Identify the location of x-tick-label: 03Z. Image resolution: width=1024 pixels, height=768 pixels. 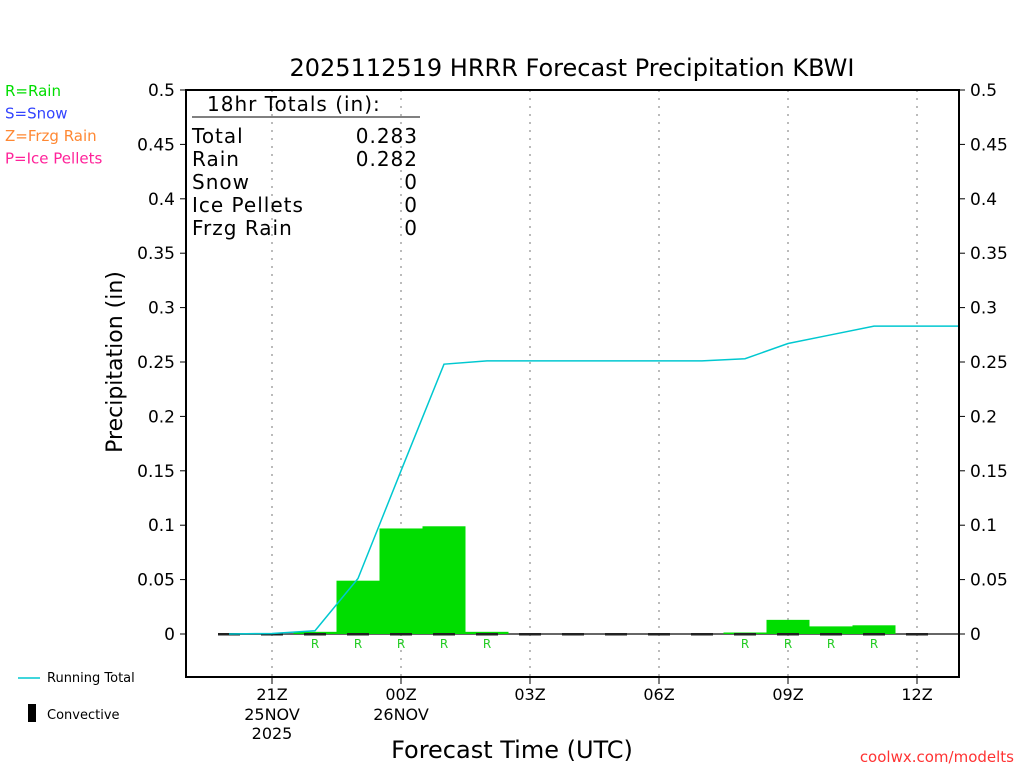
(529, 694).